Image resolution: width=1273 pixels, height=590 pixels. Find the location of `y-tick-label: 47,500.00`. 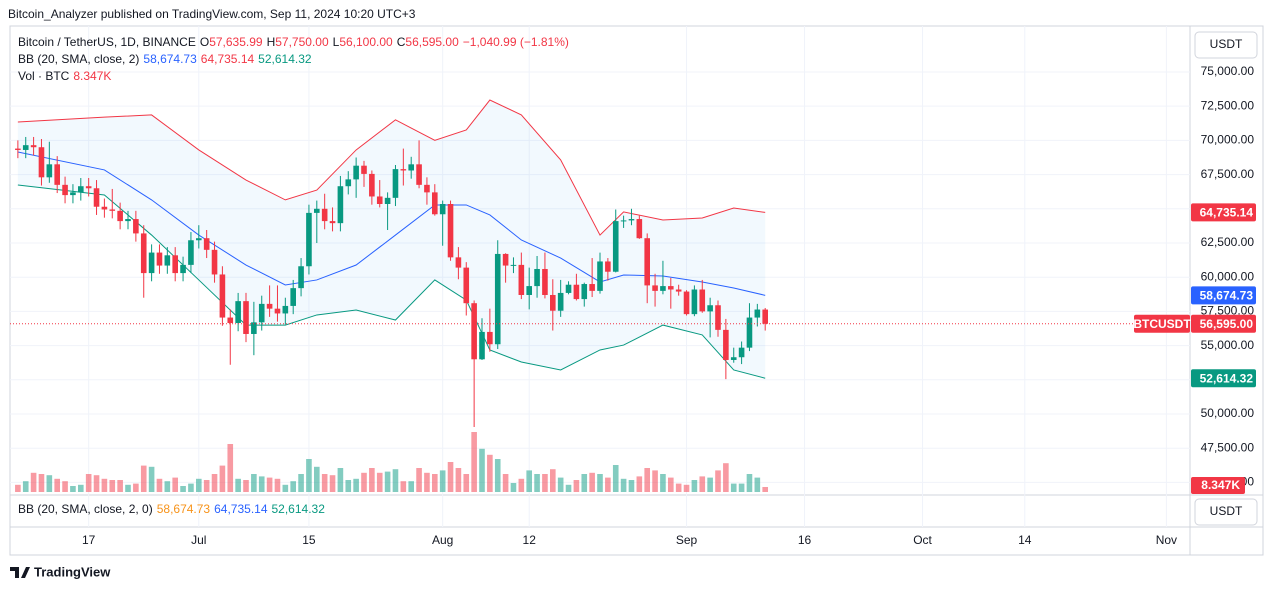

y-tick-label: 47,500.00 is located at coordinates (1228, 447).